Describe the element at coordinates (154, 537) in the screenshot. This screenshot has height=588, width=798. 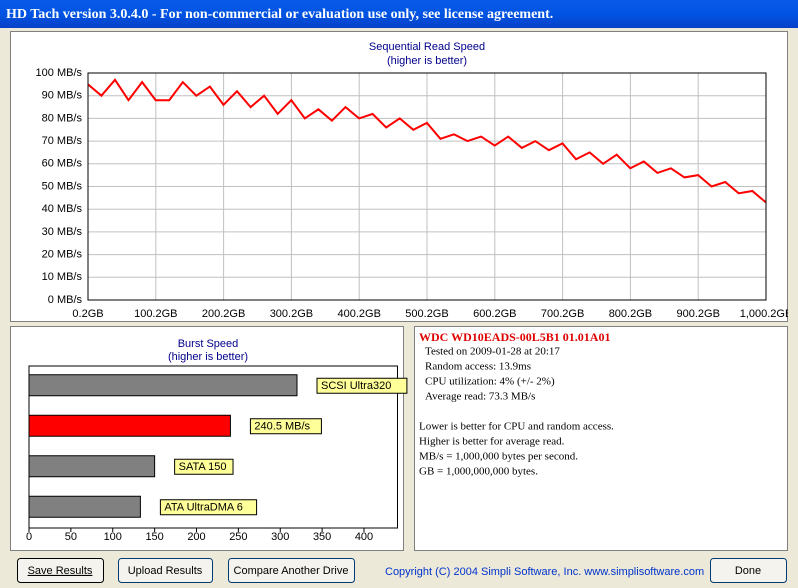
I see `x-tick-label: 150` at that location.